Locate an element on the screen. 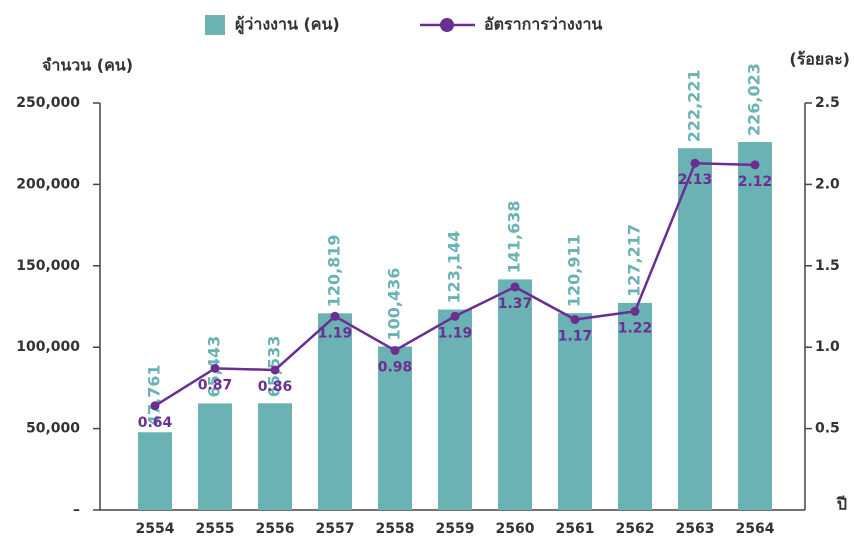 The height and width of the screenshot is (538, 854). legend-label: อัตราการว่างงาน is located at coordinates (543, 24).